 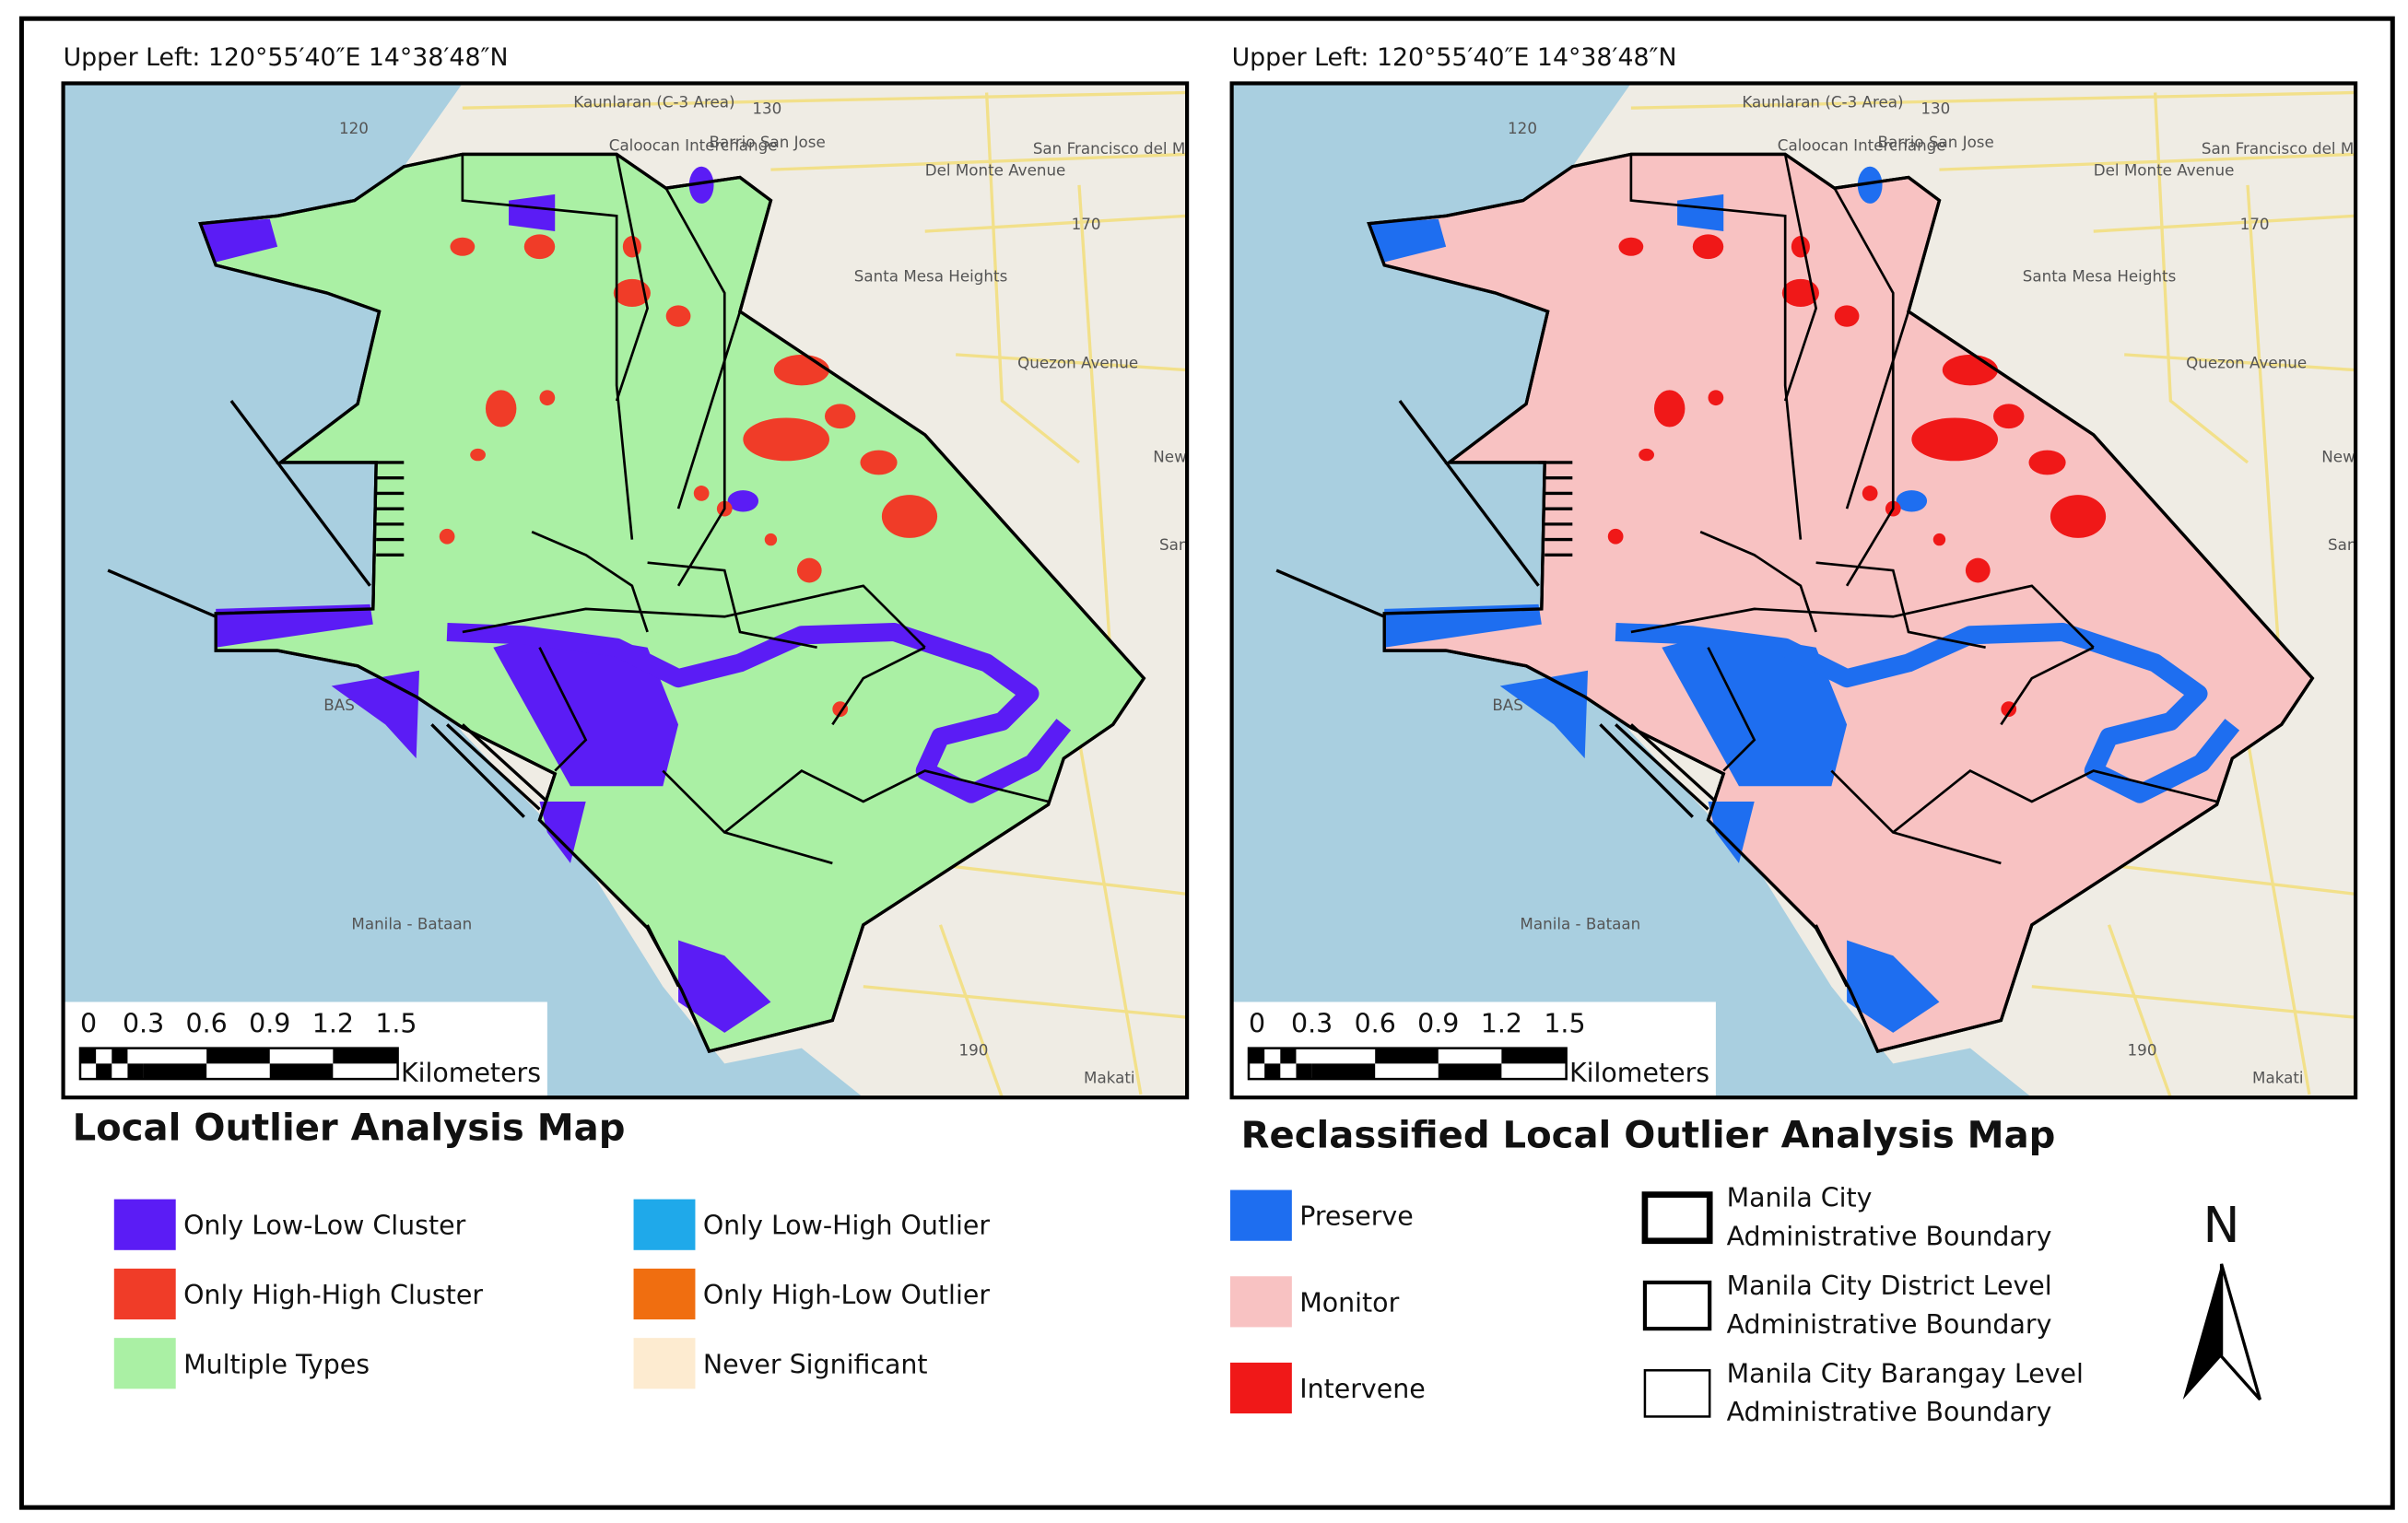 I want to click on scale-tick-label: 0, so click(x=1257, y=1024).